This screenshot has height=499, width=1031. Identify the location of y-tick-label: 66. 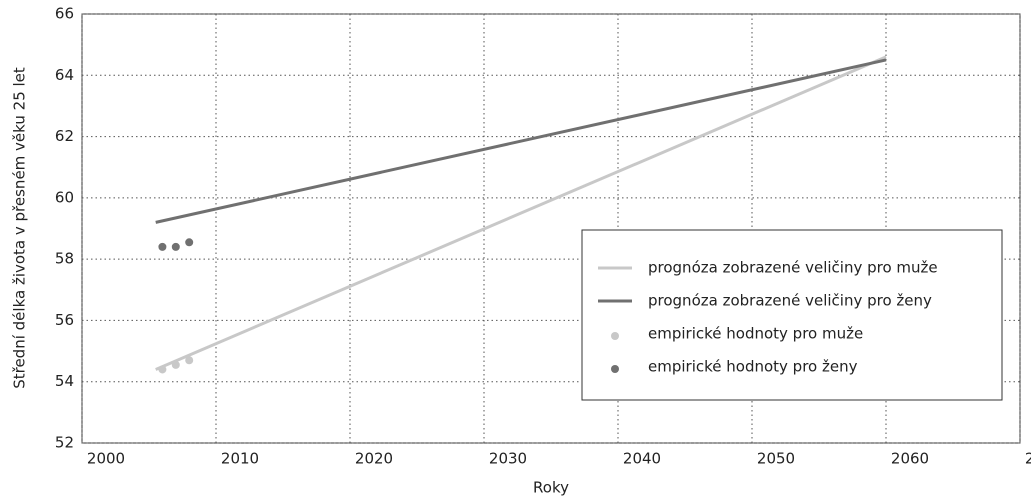
(64, 14).